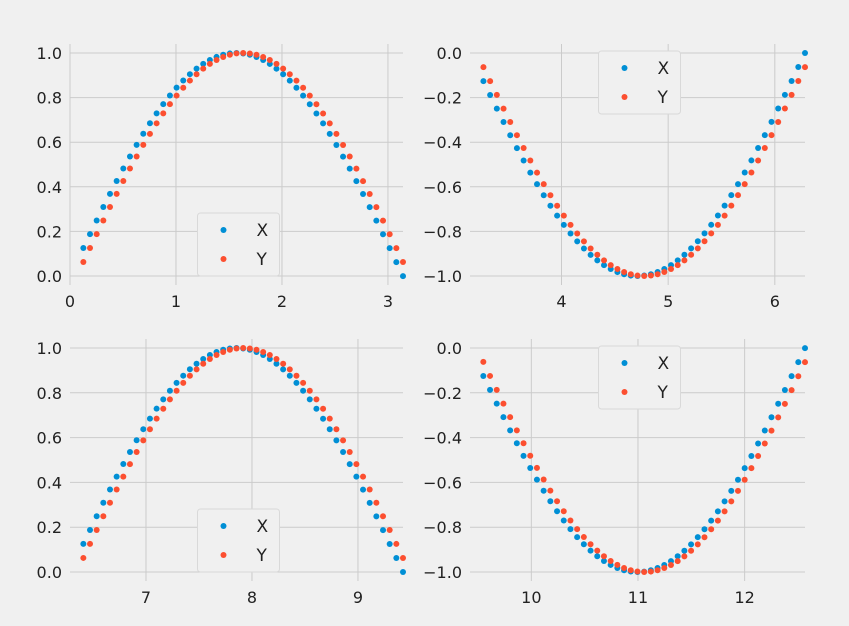 The height and width of the screenshot is (626, 849). What do you see at coordinates (638, 597) in the screenshot?
I see `x-tick-label: 11` at bounding box center [638, 597].